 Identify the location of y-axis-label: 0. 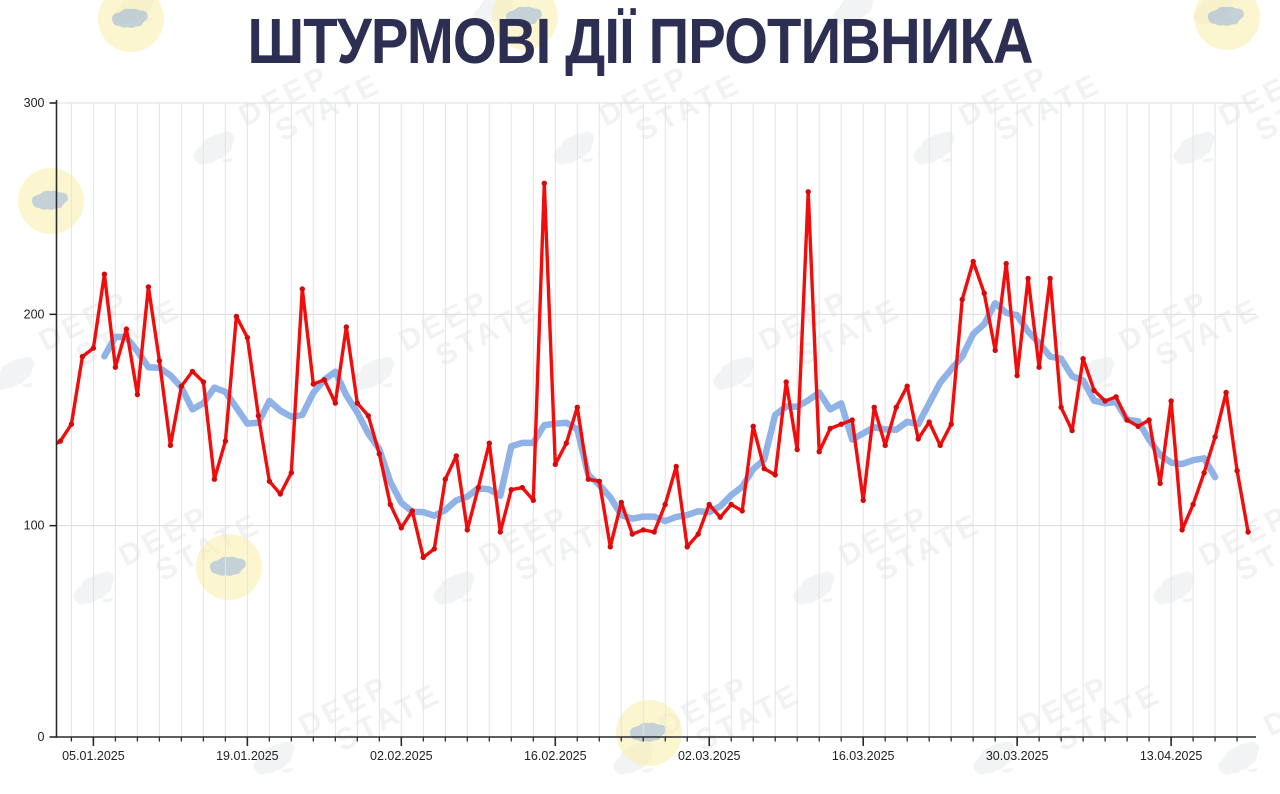
(41, 737).